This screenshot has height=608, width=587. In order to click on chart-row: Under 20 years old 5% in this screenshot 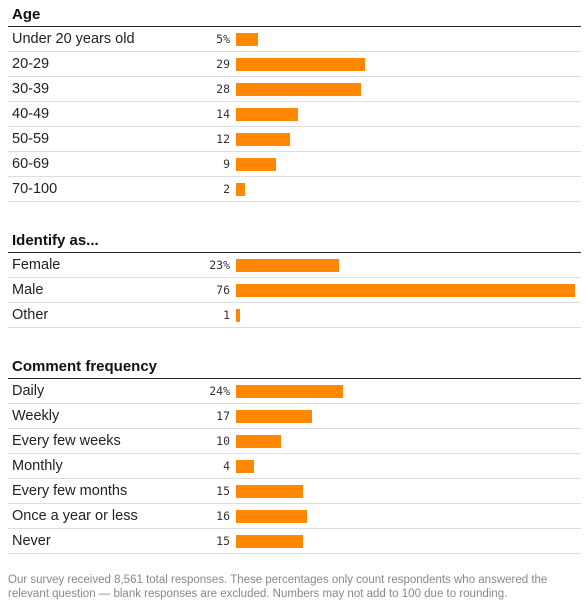, I will do `click(294, 39)`.